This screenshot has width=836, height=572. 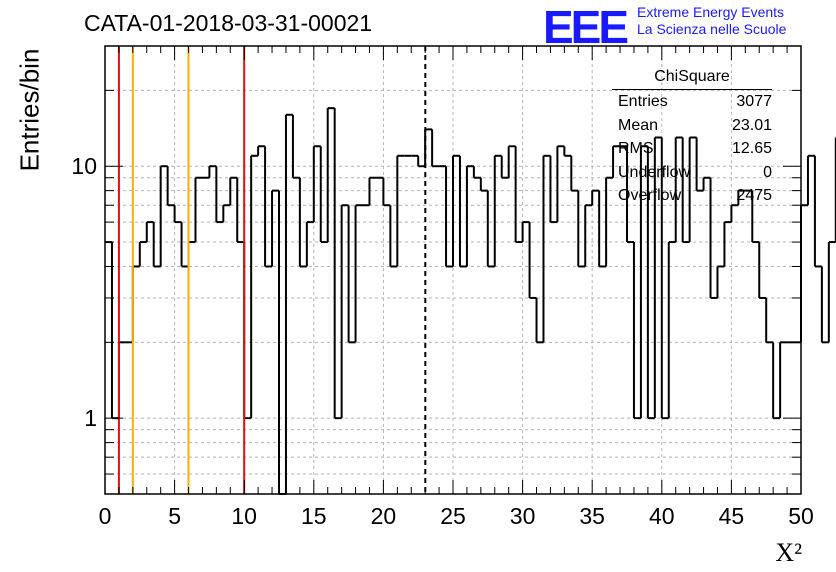 What do you see at coordinates (29, 110) in the screenshot?
I see `y-axis-label: Entries/bin` at bounding box center [29, 110].